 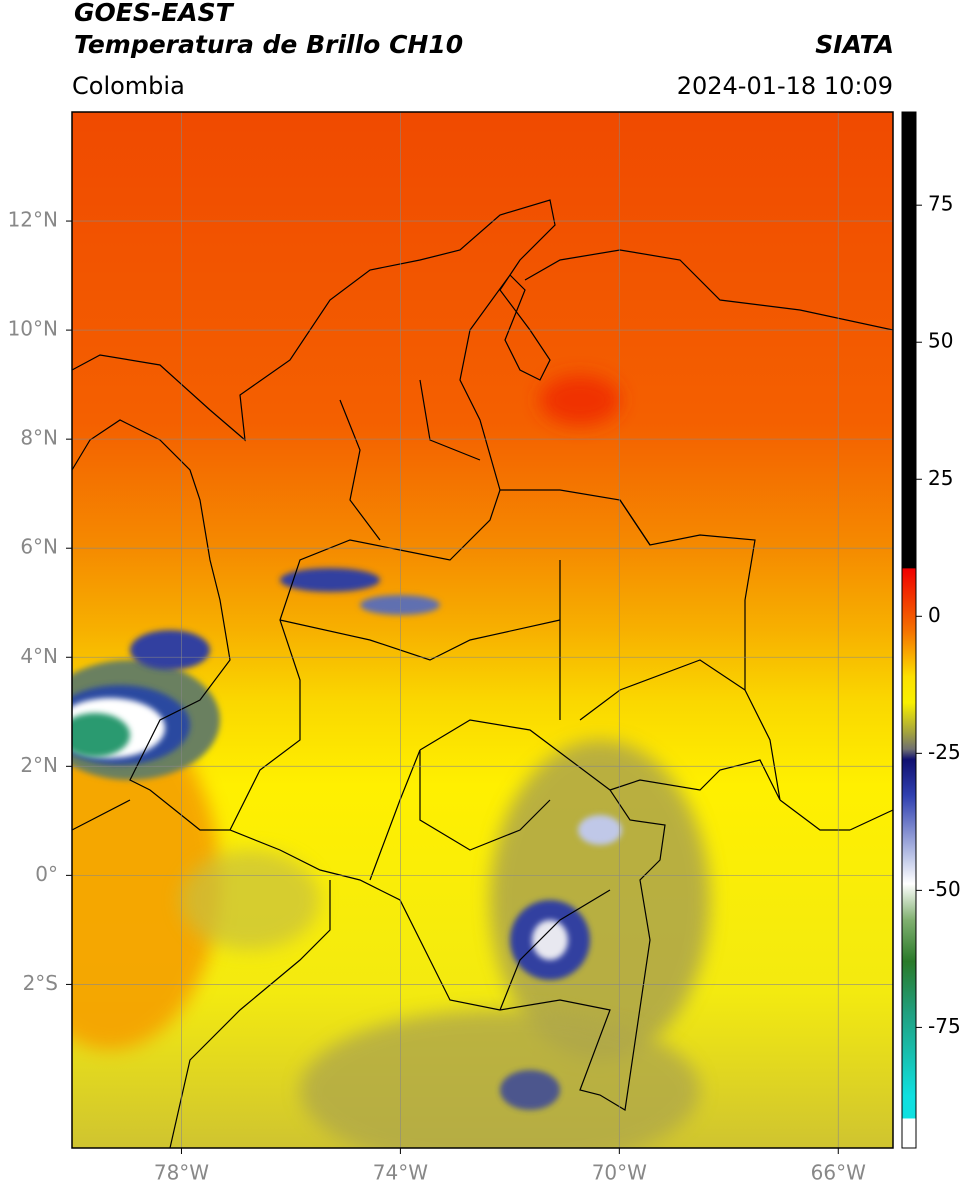 What do you see at coordinates (269, 44) in the screenshot?
I see `title: Temperatura de Brillo CH10` at bounding box center [269, 44].